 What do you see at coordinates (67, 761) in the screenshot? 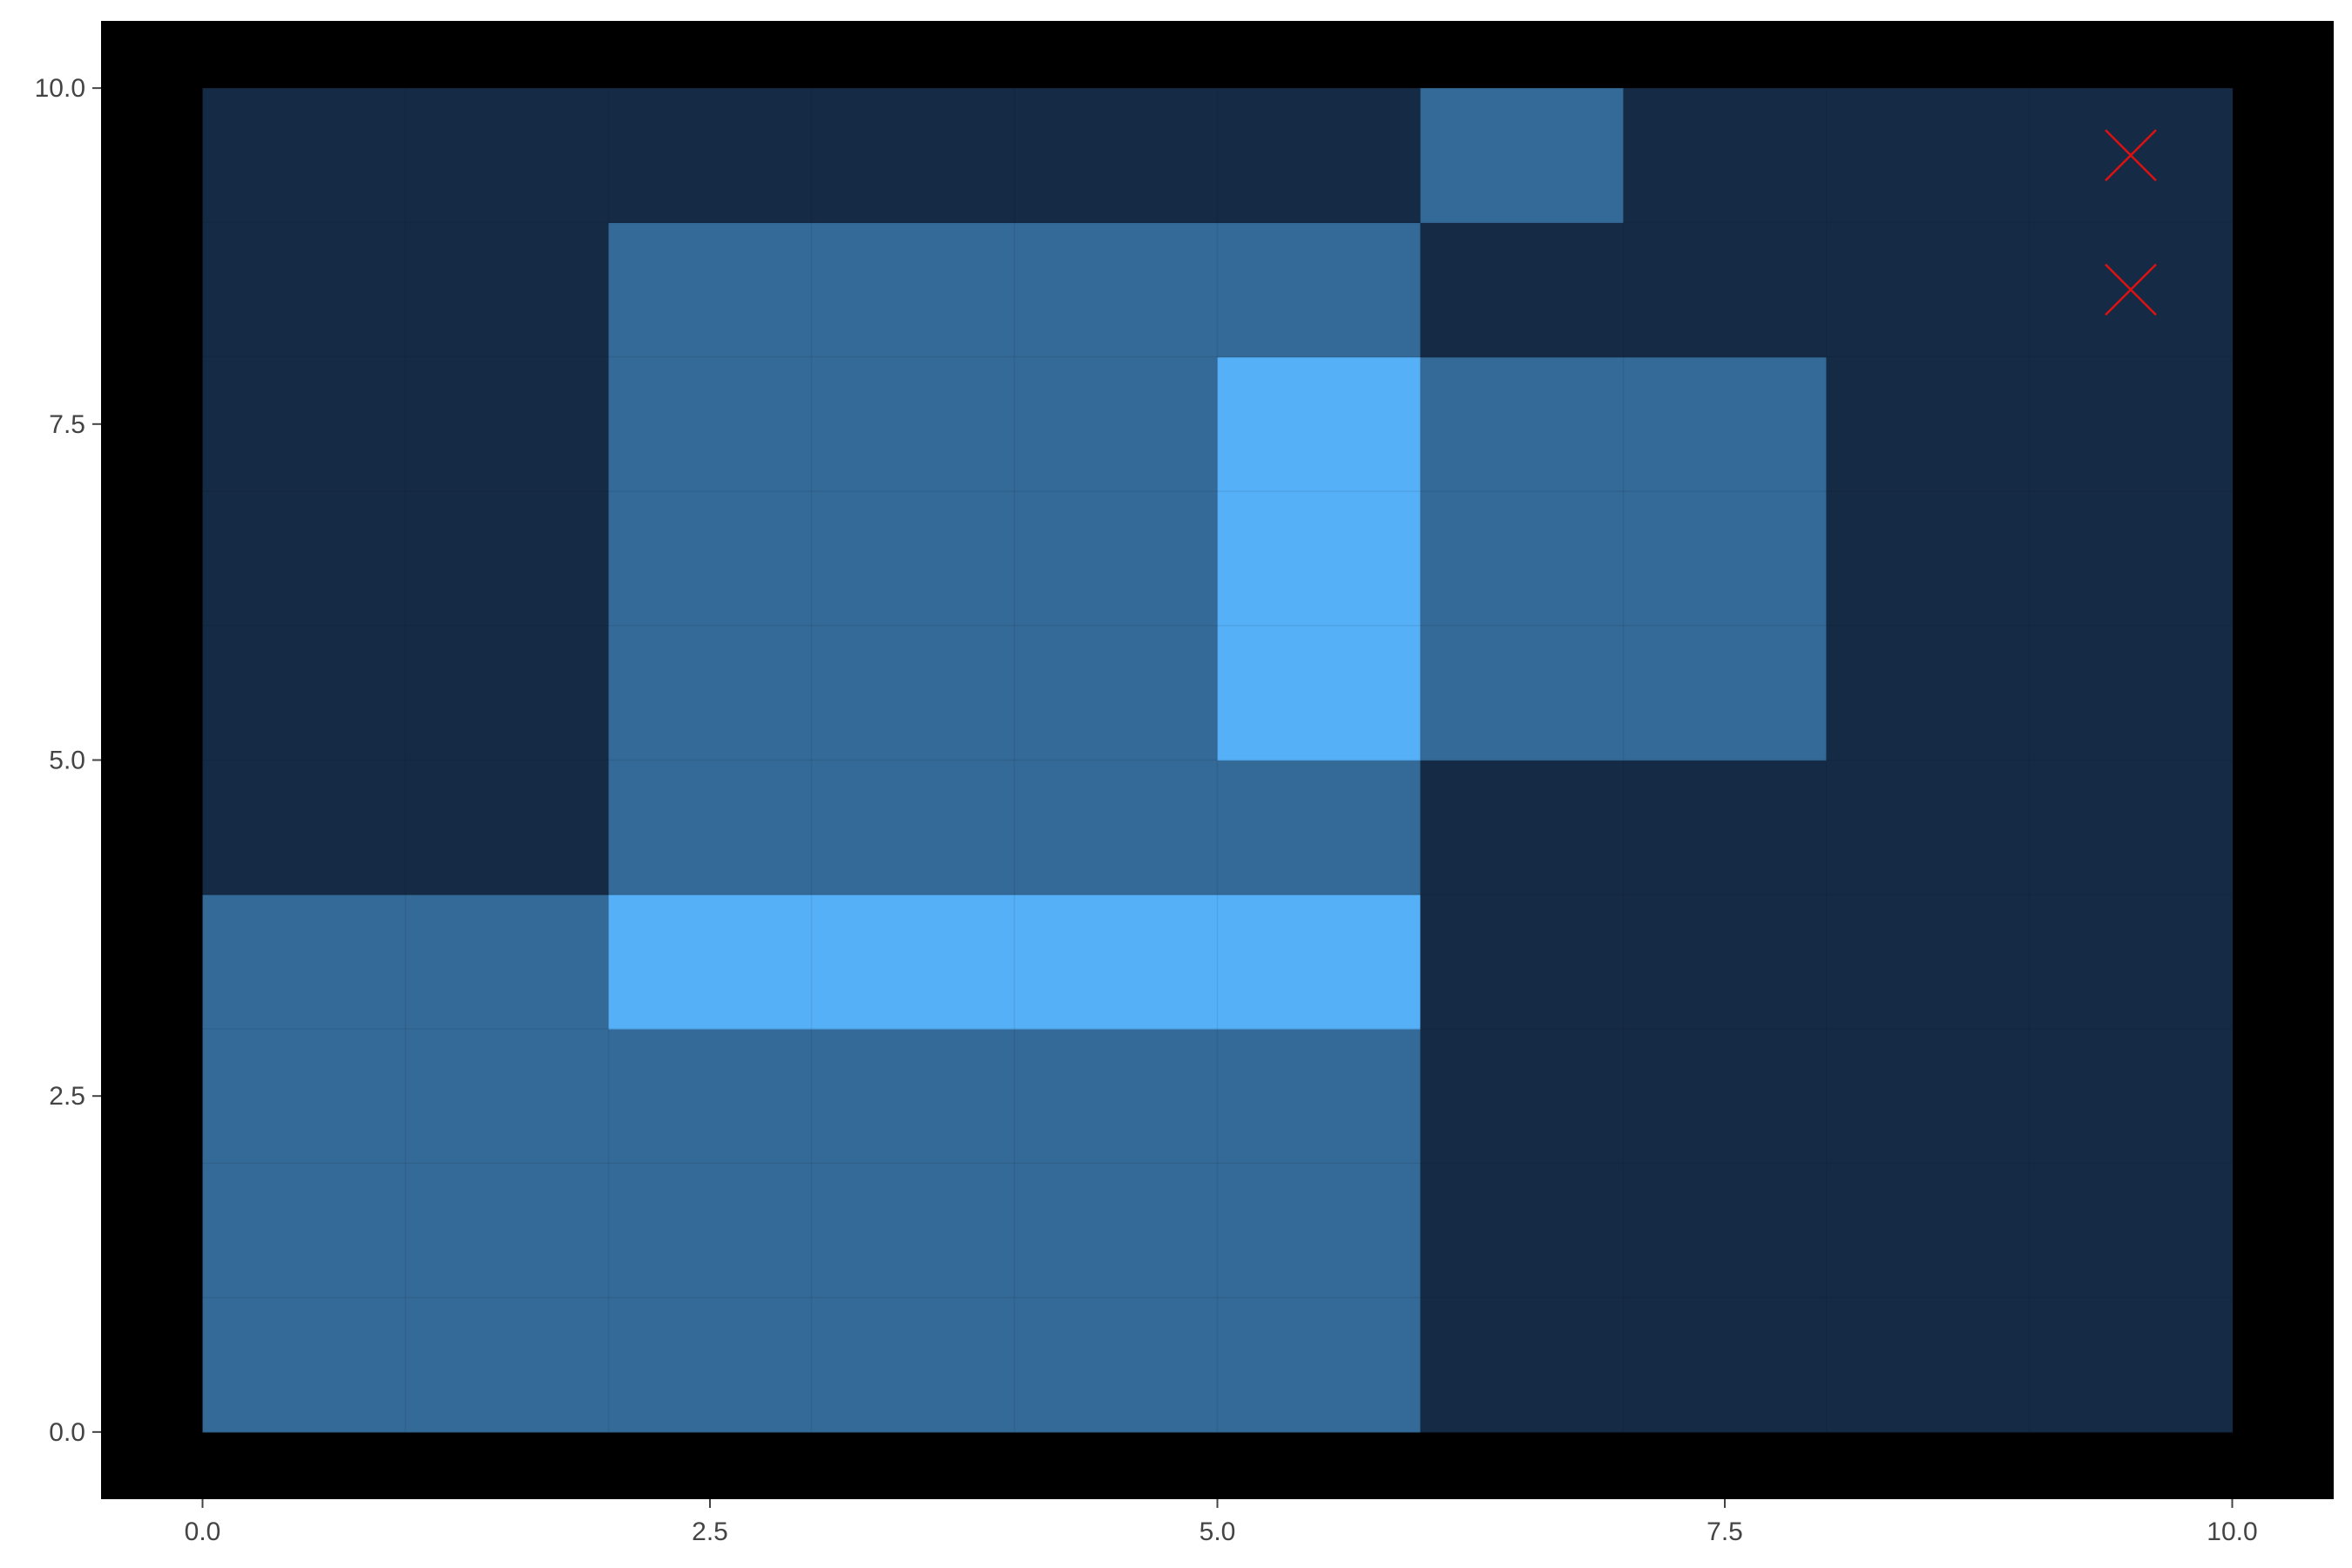
I see `y-tick-label: 5.0` at bounding box center [67, 761].